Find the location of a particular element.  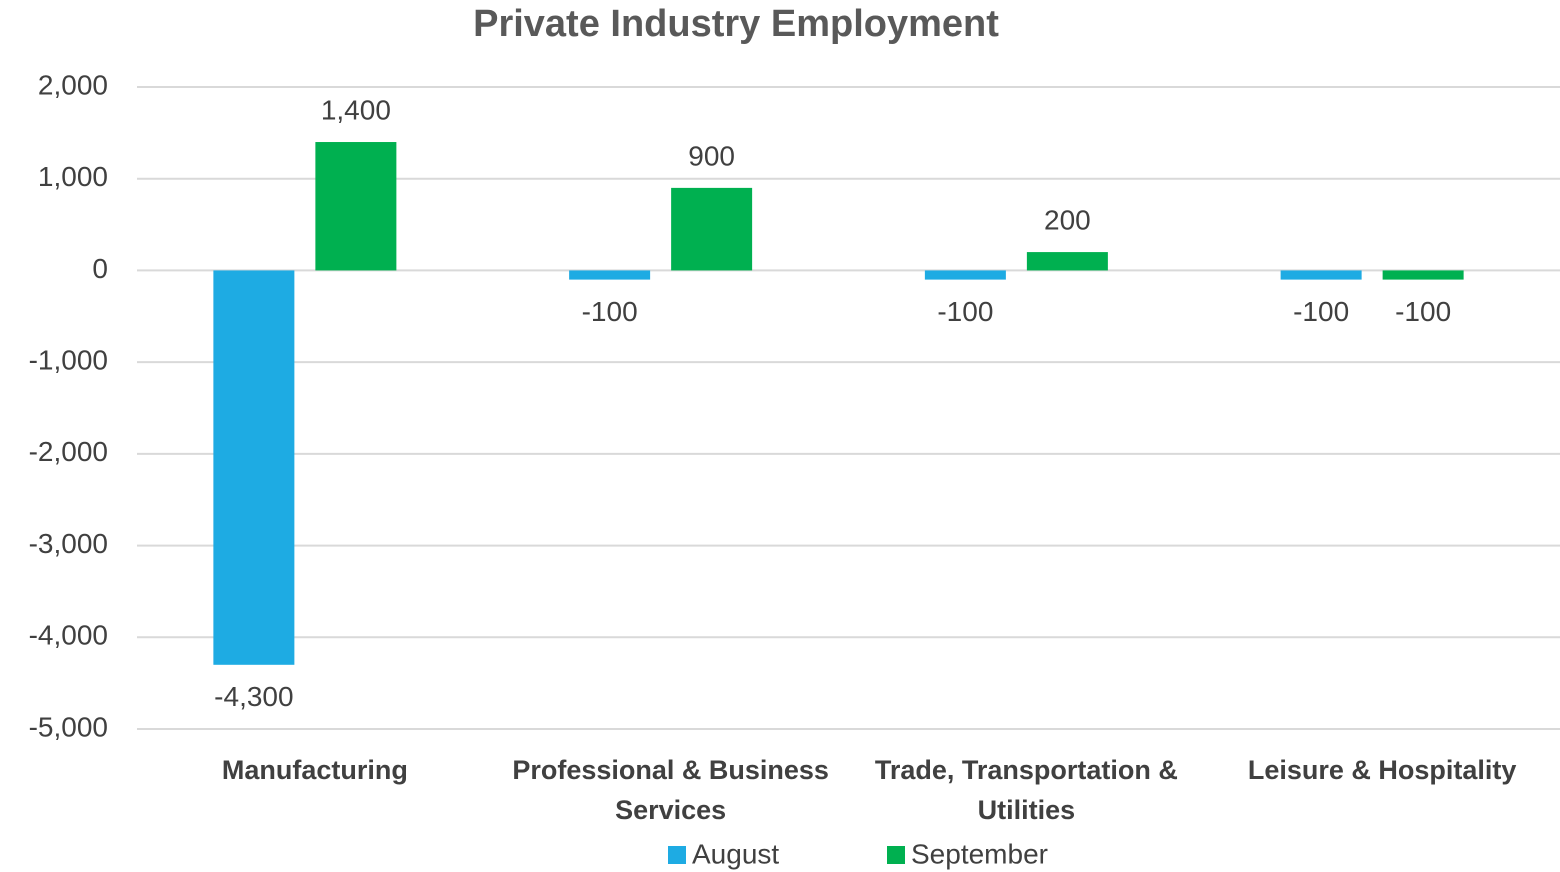

data-label: 200 is located at coordinates (1067, 219).